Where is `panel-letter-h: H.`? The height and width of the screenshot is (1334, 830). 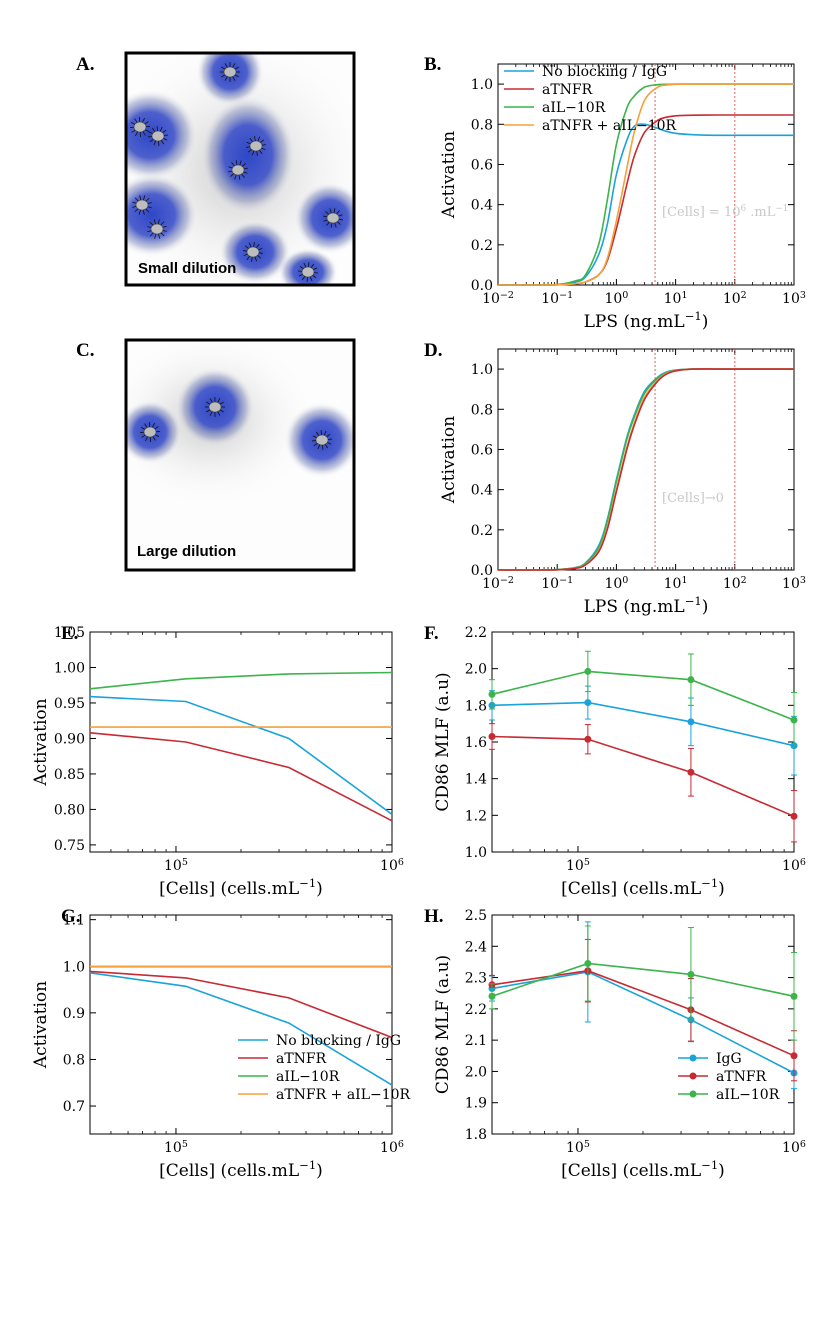 panel-letter-h: H. is located at coordinates (434, 916).